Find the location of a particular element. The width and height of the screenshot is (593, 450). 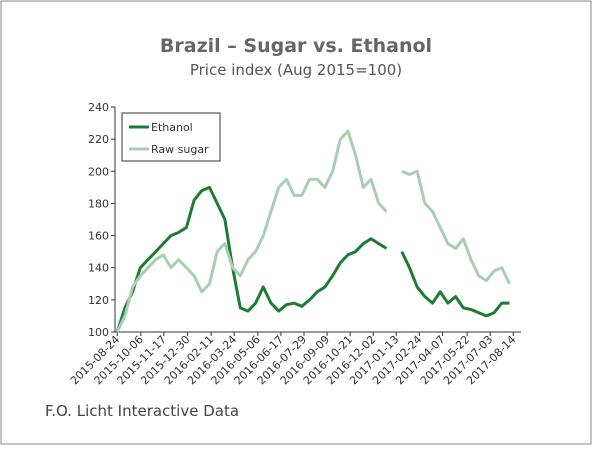

y-tick-label: 220 is located at coordinates (98, 139).